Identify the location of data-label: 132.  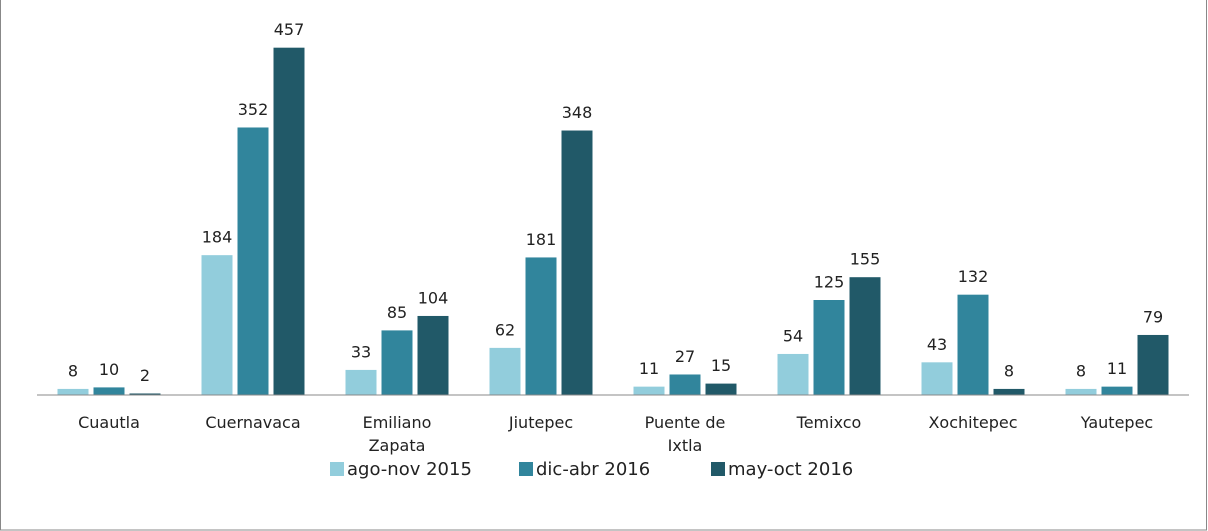
(973, 276).